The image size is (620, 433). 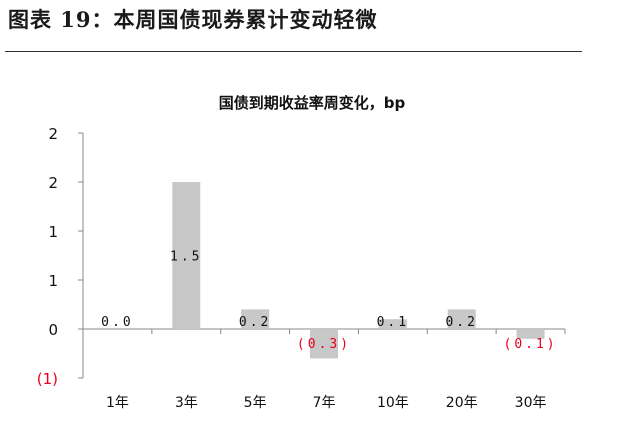 I want to click on y-tick-label: 0, so click(x=53, y=330).